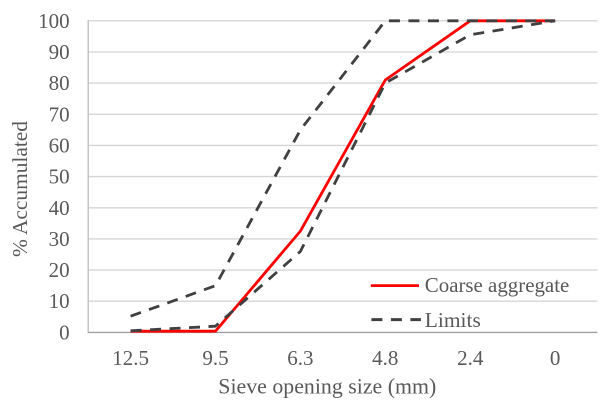 The image size is (604, 401). What do you see at coordinates (59, 177) in the screenshot?
I see `svg-text: 50` at bounding box center [59, 177].